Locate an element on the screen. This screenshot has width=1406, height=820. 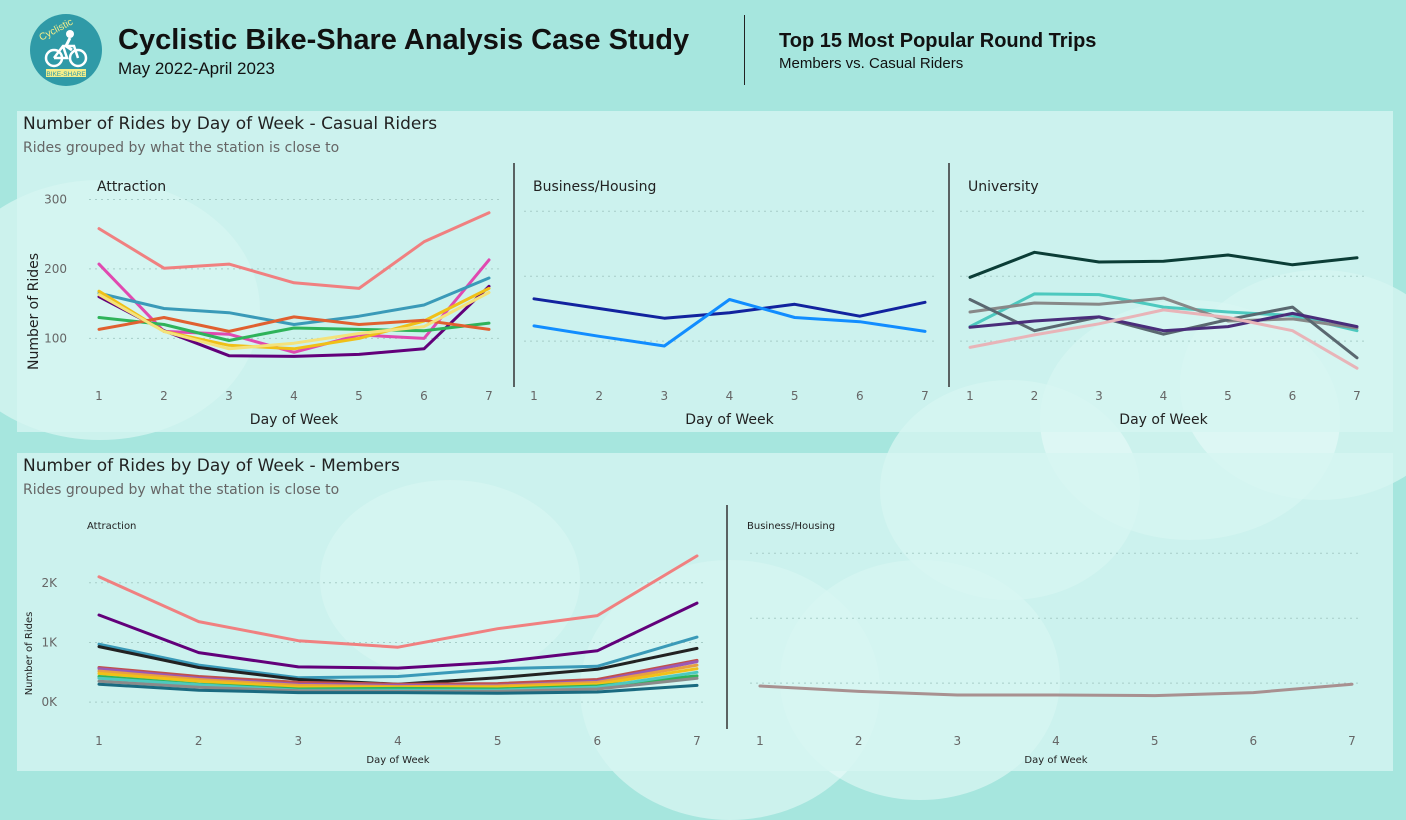
side-title: Top 15 Most Popular Round Trips is located at coordinates (938, 41).